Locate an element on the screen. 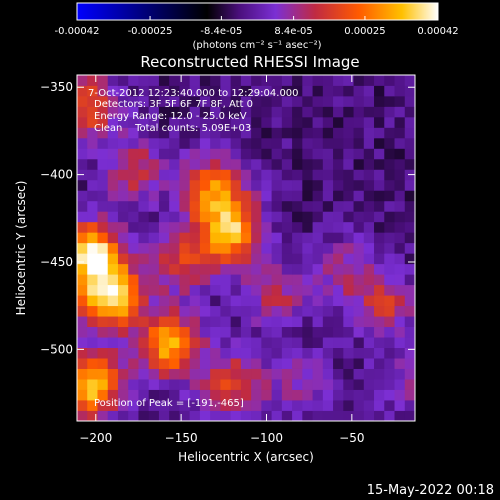 This screenshot has width=500, height=500. colorbar-tick-label: -0.00025 is located at coordinates (150, 31).